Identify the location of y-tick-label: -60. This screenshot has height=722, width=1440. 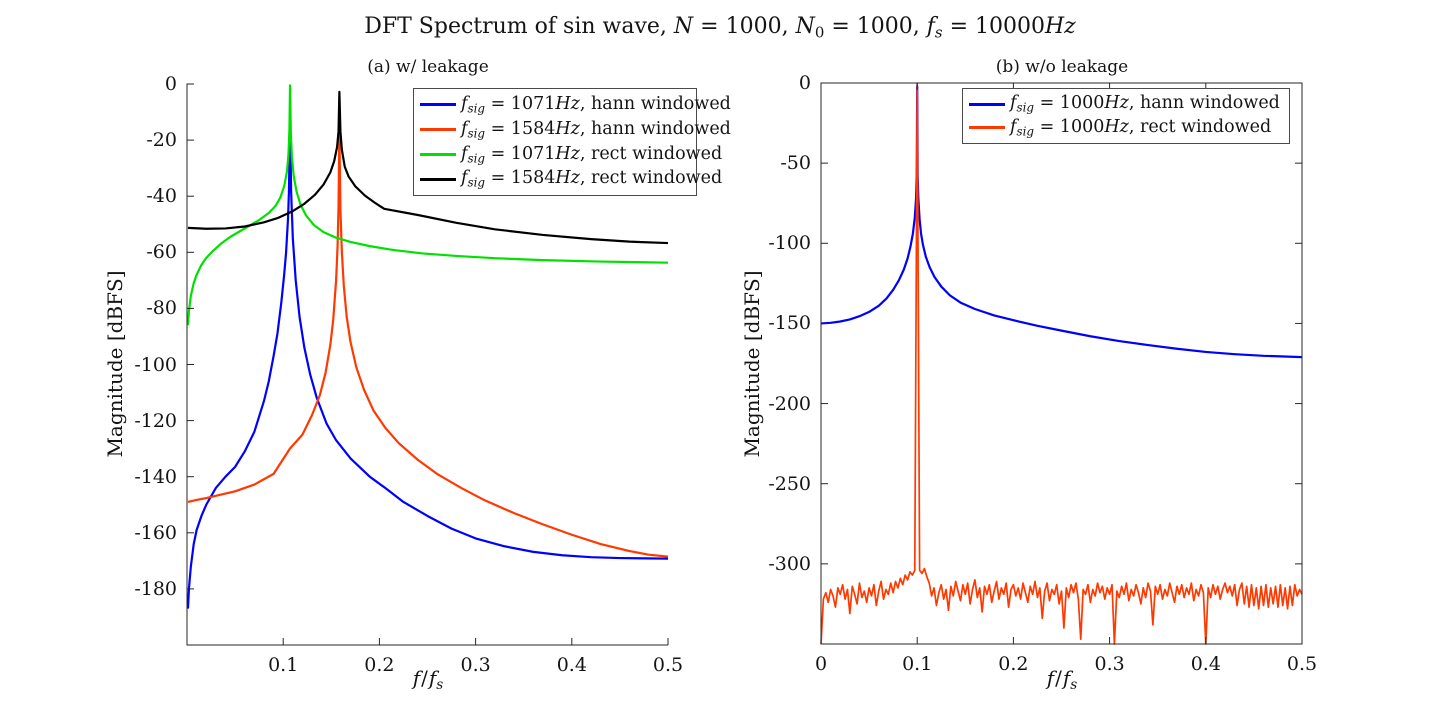
(161, 252).